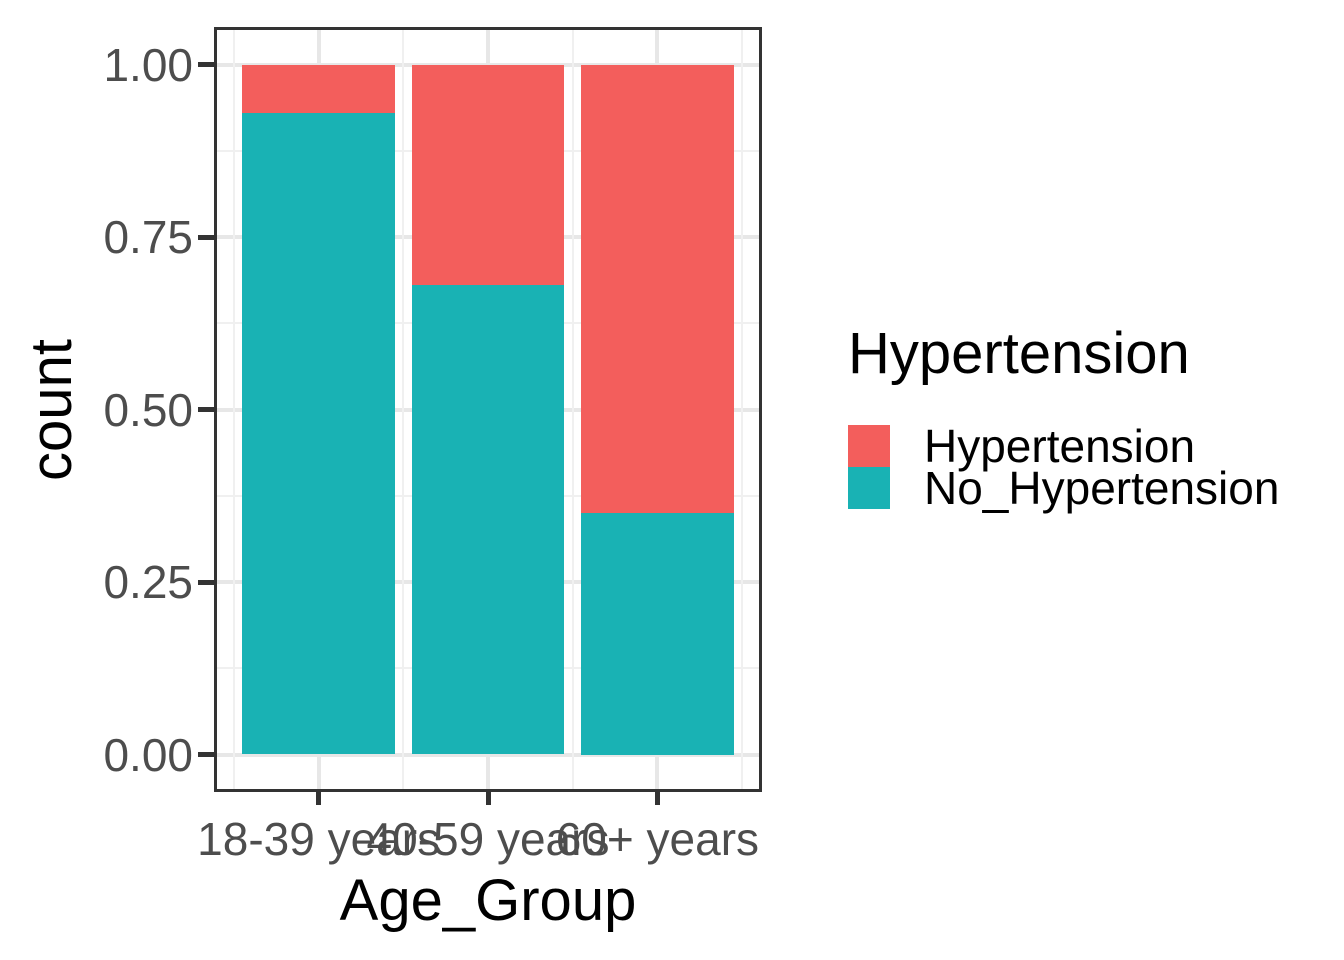  I want to click on legend: Hypertension Hypertension No_Hypertension, so click(1064, 417).